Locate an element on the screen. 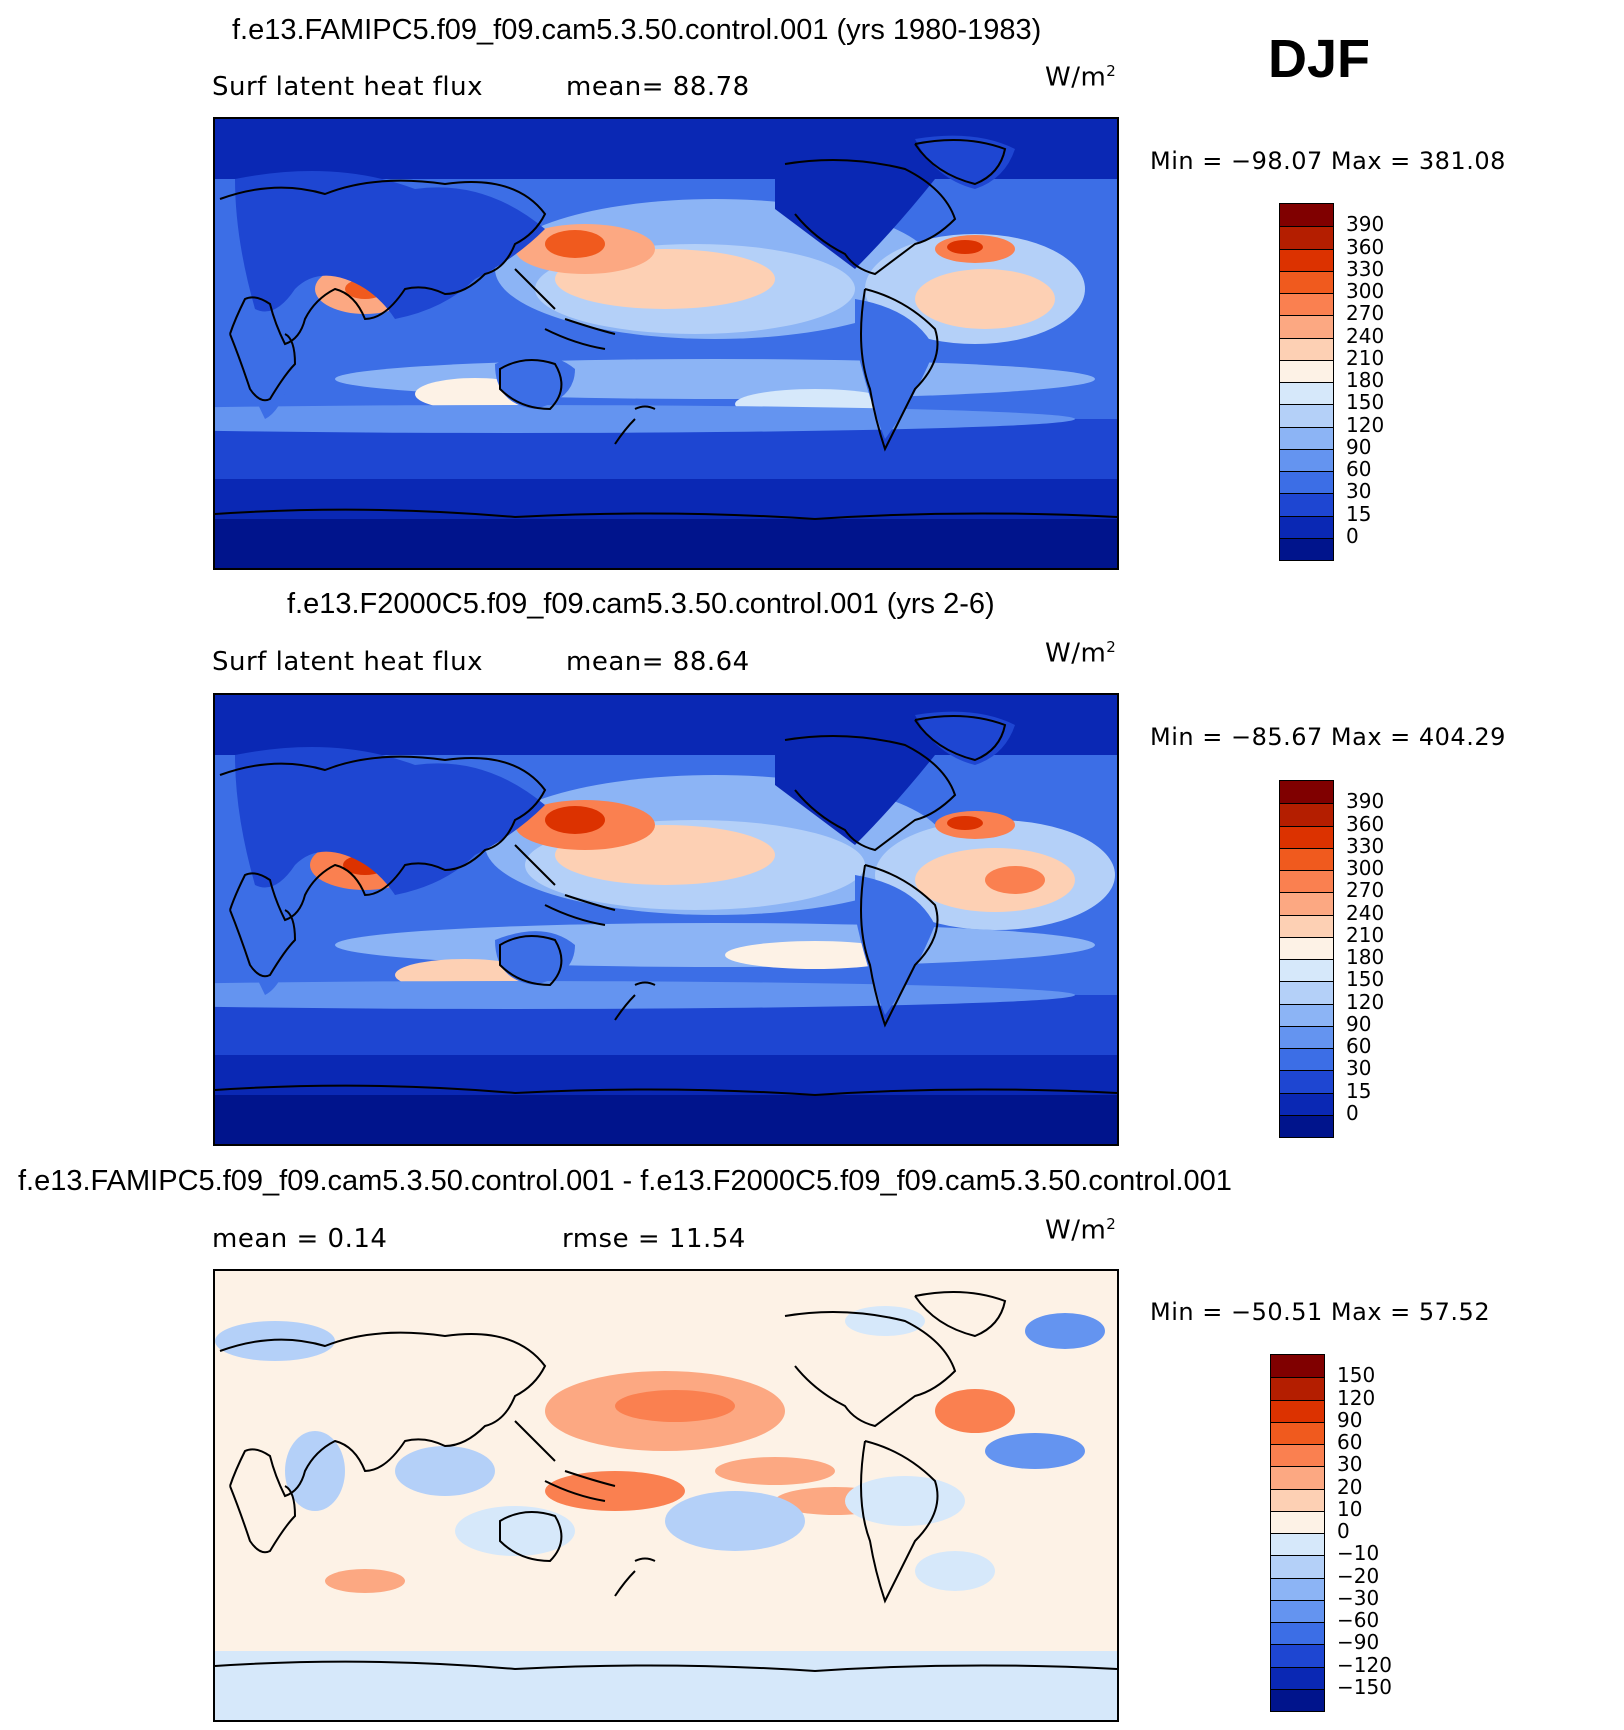 The image size is (1624, 1730). colorbar-tick-label: −10 is located at coordinates (1358, 1553).